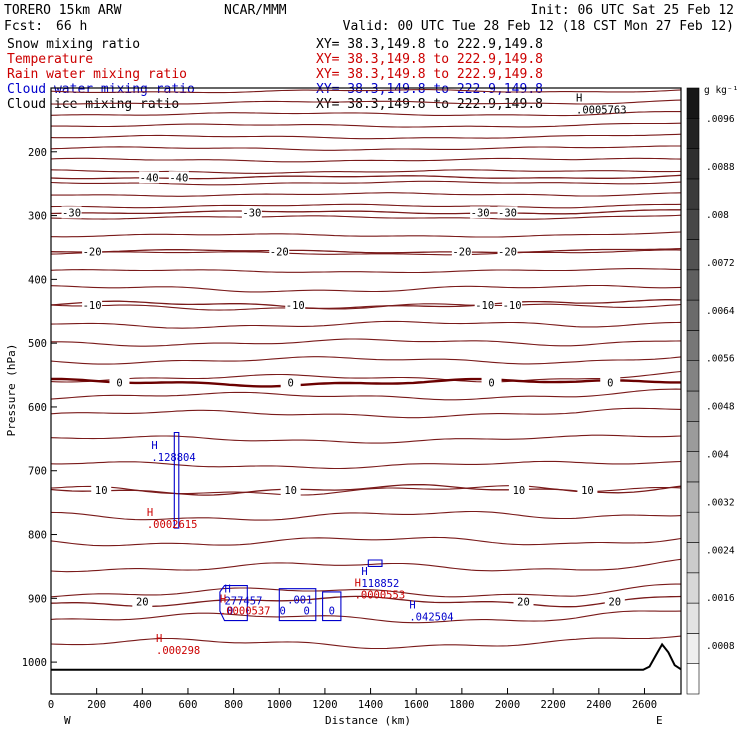 The height and width of the screenshot is (740, 740). Describe the element at coordinates (34, 663) in the screenshot. I see `y-tick-label: 1000` at that location.